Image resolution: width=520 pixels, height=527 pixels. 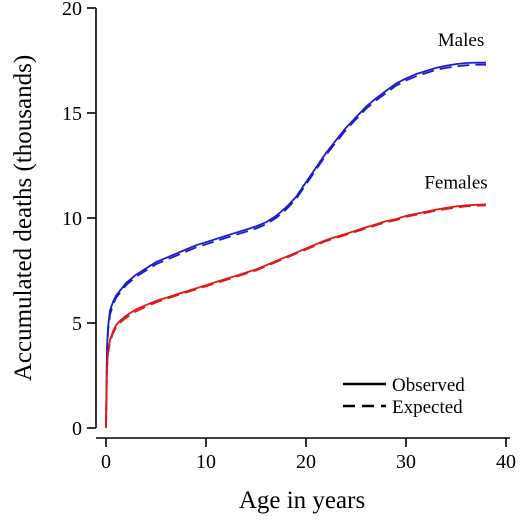 What do you see at coordinates (406, 462) in the screenshot?
I see `x-tick-label: 30` at bounding box center [406, 462].